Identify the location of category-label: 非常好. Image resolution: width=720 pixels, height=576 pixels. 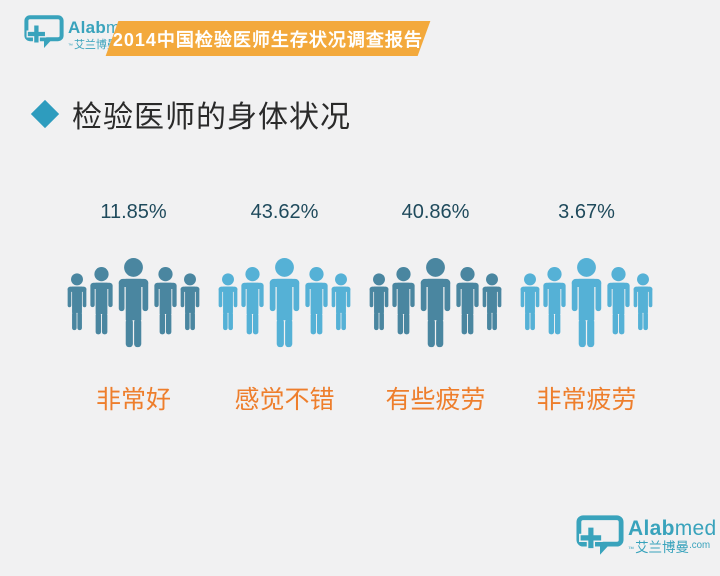
(133, 400).